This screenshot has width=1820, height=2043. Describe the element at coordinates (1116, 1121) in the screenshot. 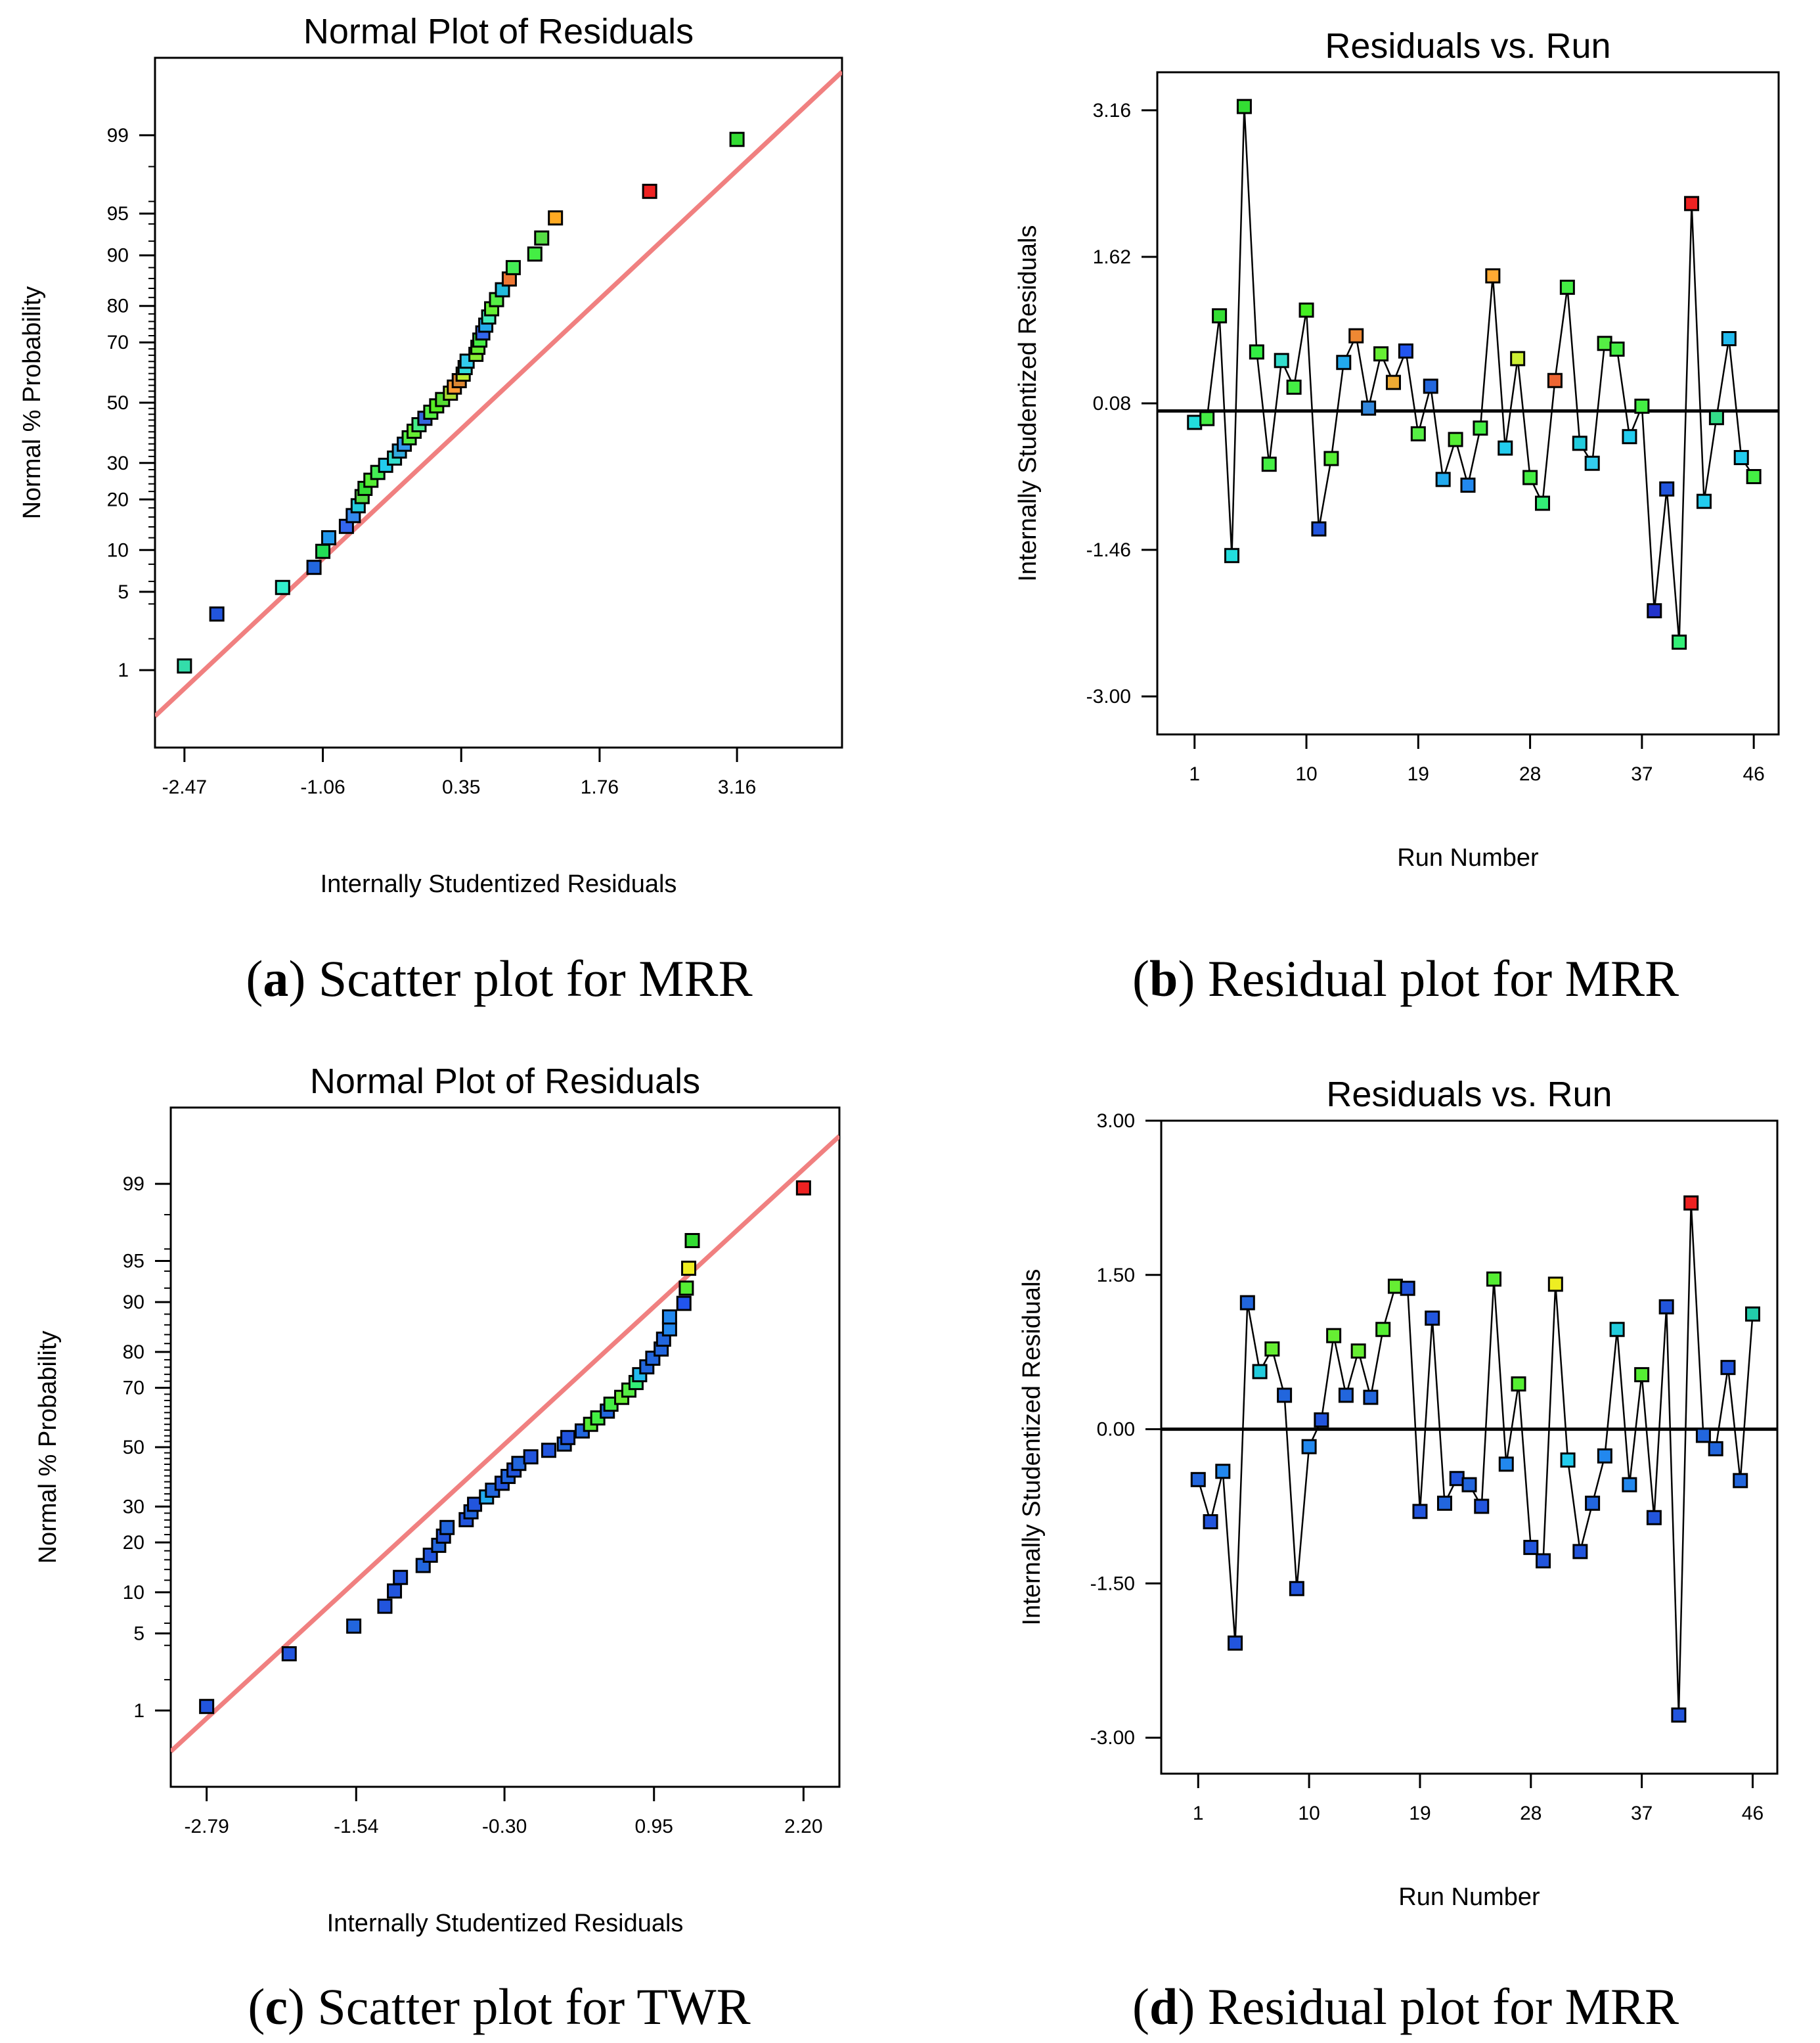

I see `y-tick-label: 3.00` at that location.